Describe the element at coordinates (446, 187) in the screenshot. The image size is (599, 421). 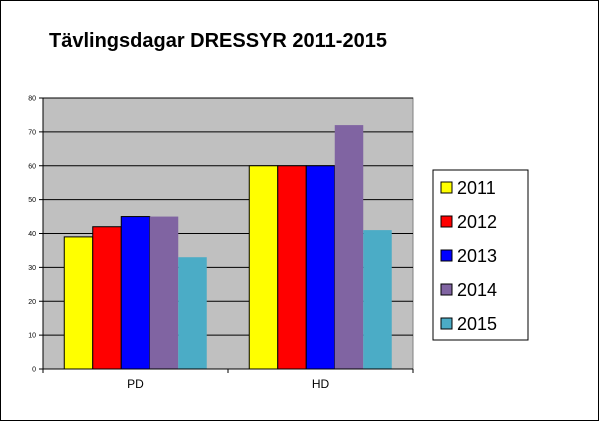
I see `legend-swatch-2011` at that location.